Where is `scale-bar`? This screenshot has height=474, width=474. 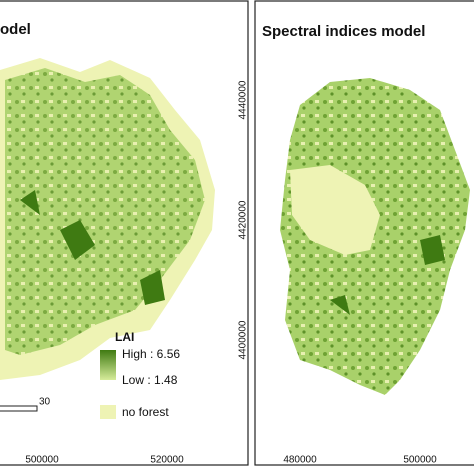
scale-bar is located at coordinates (19, 408).